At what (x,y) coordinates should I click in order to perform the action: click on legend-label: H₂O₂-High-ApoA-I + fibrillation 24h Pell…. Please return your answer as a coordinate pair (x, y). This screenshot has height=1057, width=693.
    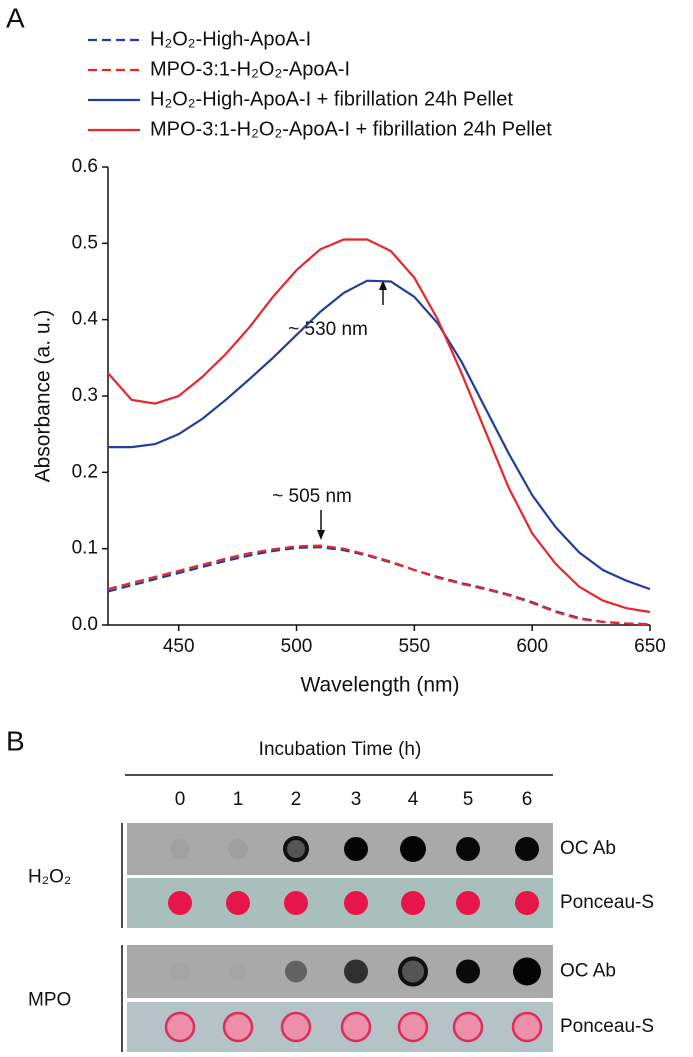
    Looking at the image, I should click on (331, 99).